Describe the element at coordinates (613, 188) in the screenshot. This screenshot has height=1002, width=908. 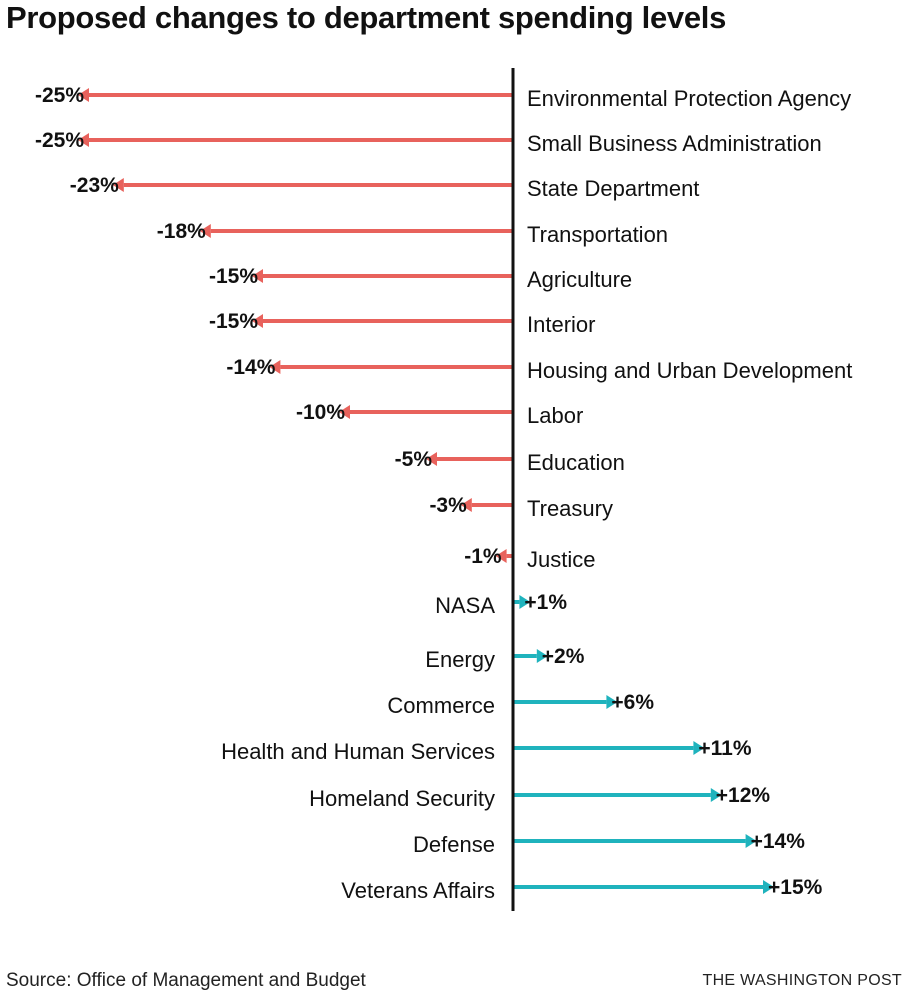
I see `category-label: State Department` at that location.